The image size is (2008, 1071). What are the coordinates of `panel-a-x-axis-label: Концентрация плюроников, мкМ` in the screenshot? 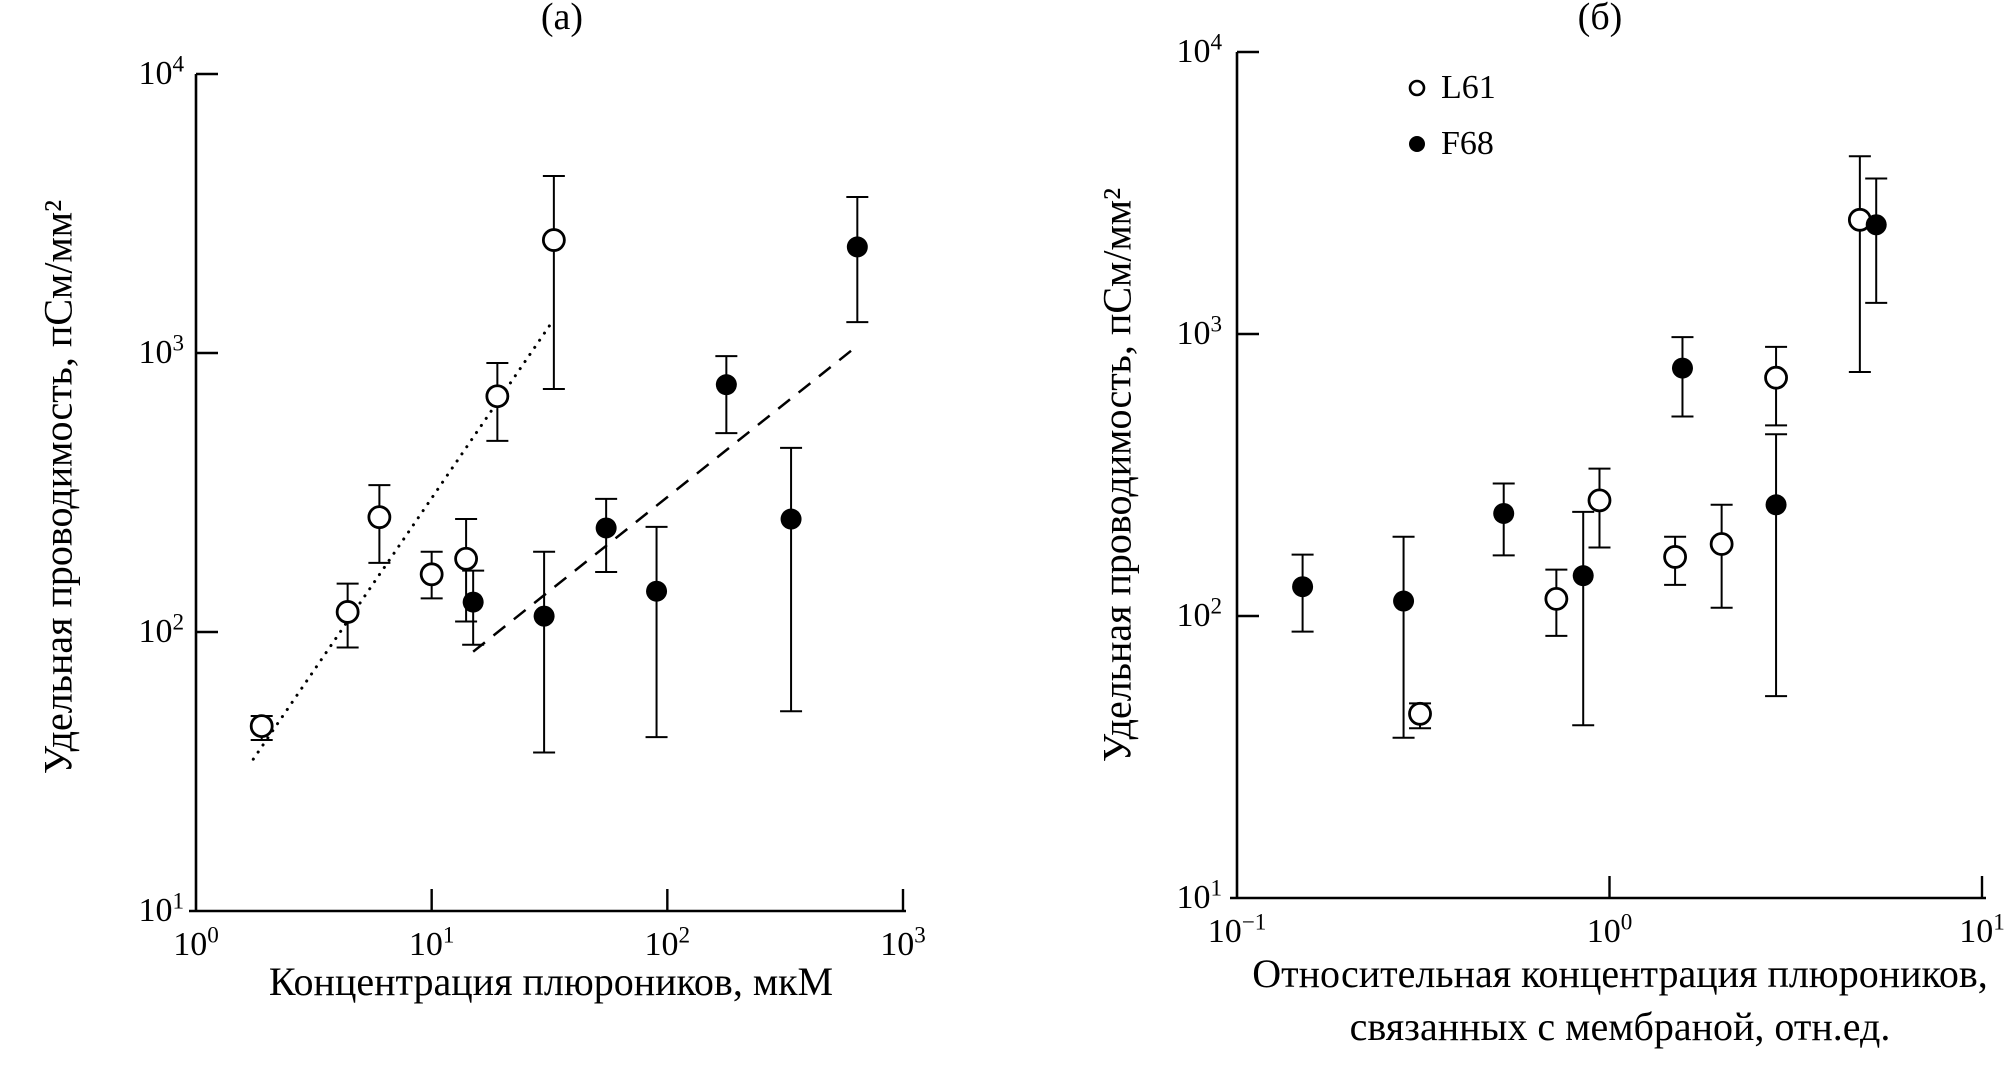 It's located at (551, 981).